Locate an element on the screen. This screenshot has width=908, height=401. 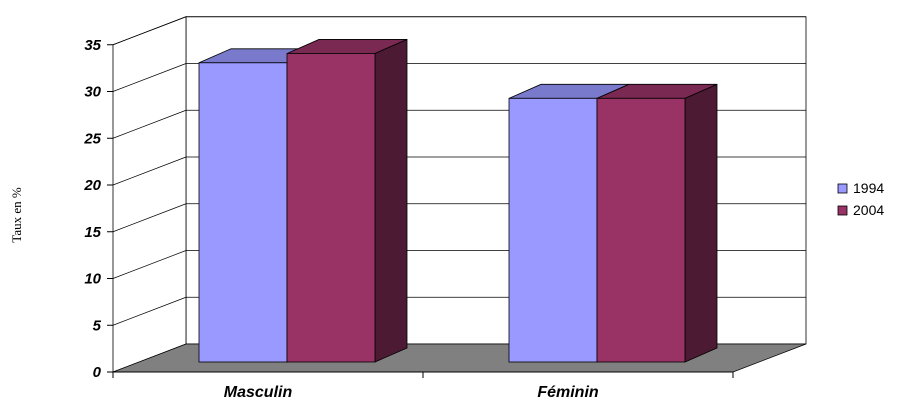
y-axis-ticks: 0 5 10 15 20 25 30 35 is located at coordinates (98, 209).